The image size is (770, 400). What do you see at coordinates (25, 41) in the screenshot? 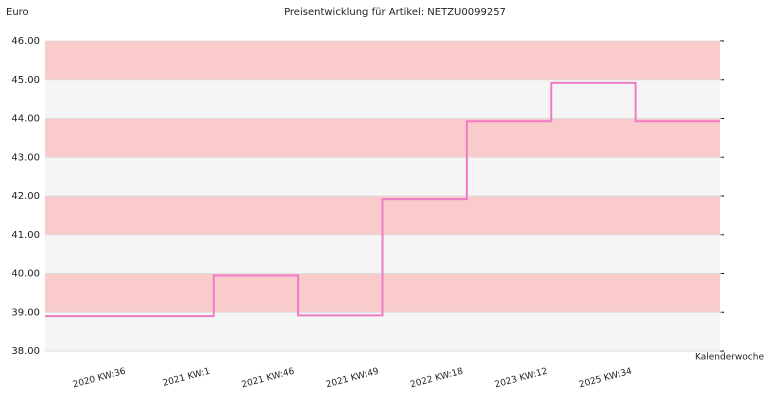
I see `y-tick-label: 46.00` at bounding box center [25, 41].